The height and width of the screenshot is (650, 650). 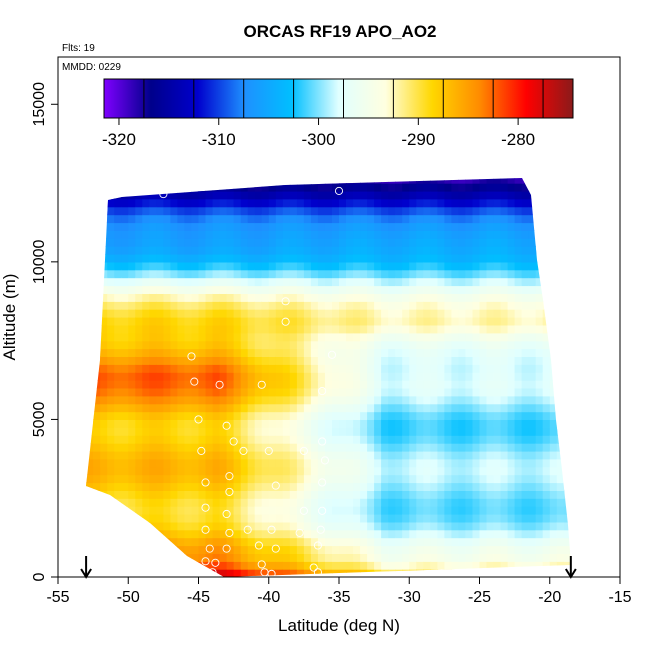 I want to click on y-tick-label: 15000, so click(x=39, y=104).